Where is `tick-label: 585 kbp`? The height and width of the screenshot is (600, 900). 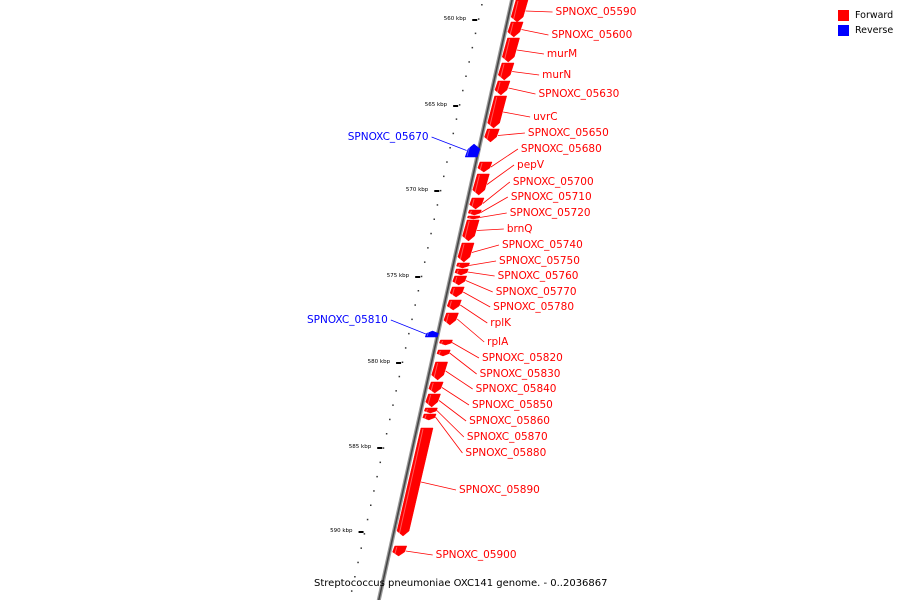
tick-label: 585 kbp is located at coordinates (360, 447).